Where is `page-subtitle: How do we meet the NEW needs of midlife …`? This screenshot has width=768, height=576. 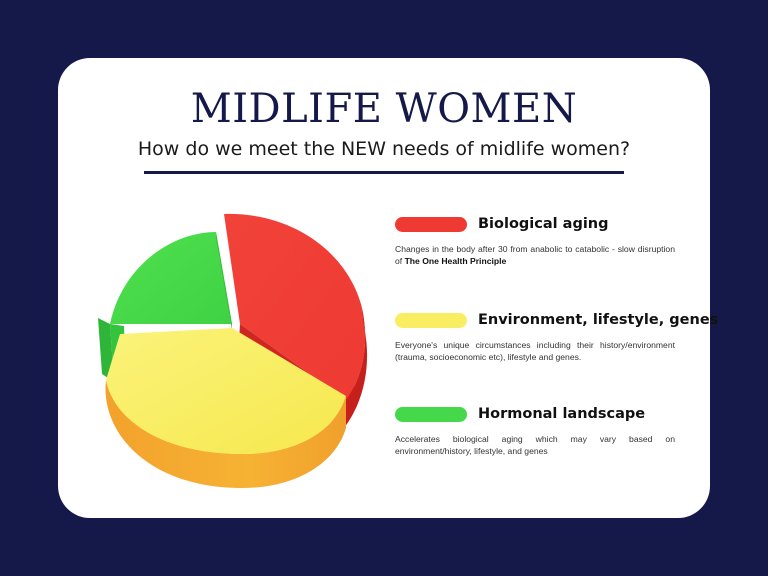
page-subtitle: How do we meet the NEW needs of midlife … is located at coordinates (384, 149).